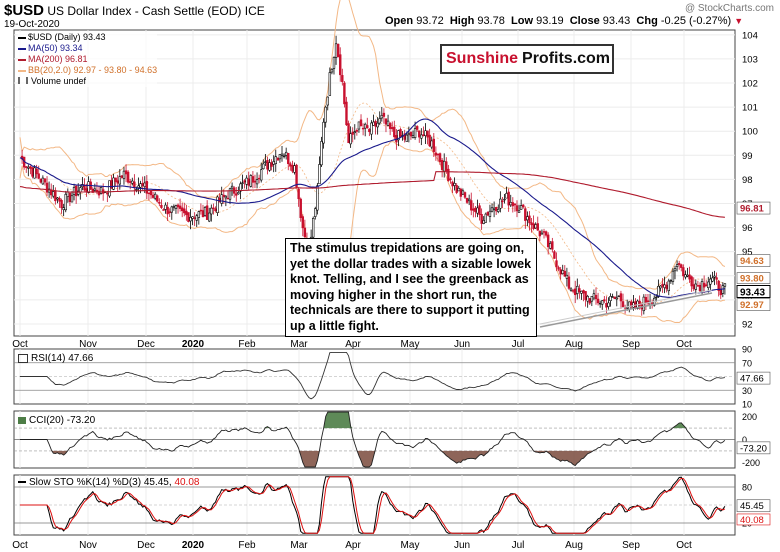 The height and width of the screenshot is (552, 780). What do you see at coordinates (747, 180) in the screenshot?
I see `price-tick: 98` at bounding box center [747, 180].